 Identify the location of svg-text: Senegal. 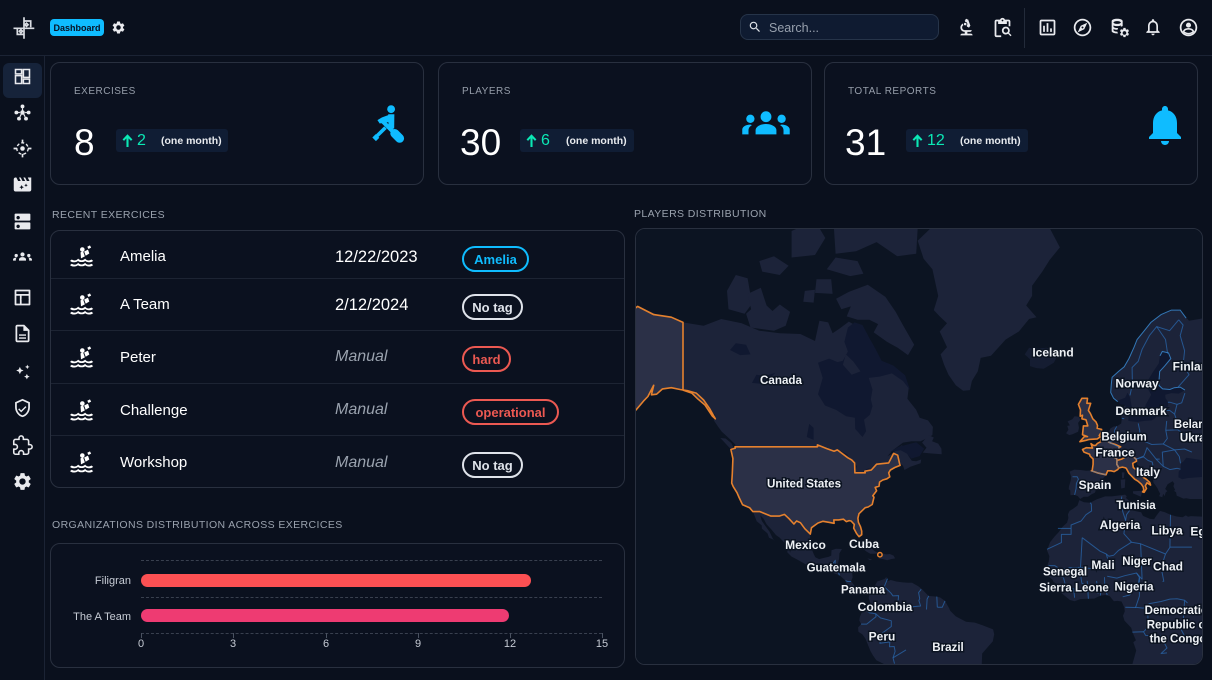
(1065, 573).